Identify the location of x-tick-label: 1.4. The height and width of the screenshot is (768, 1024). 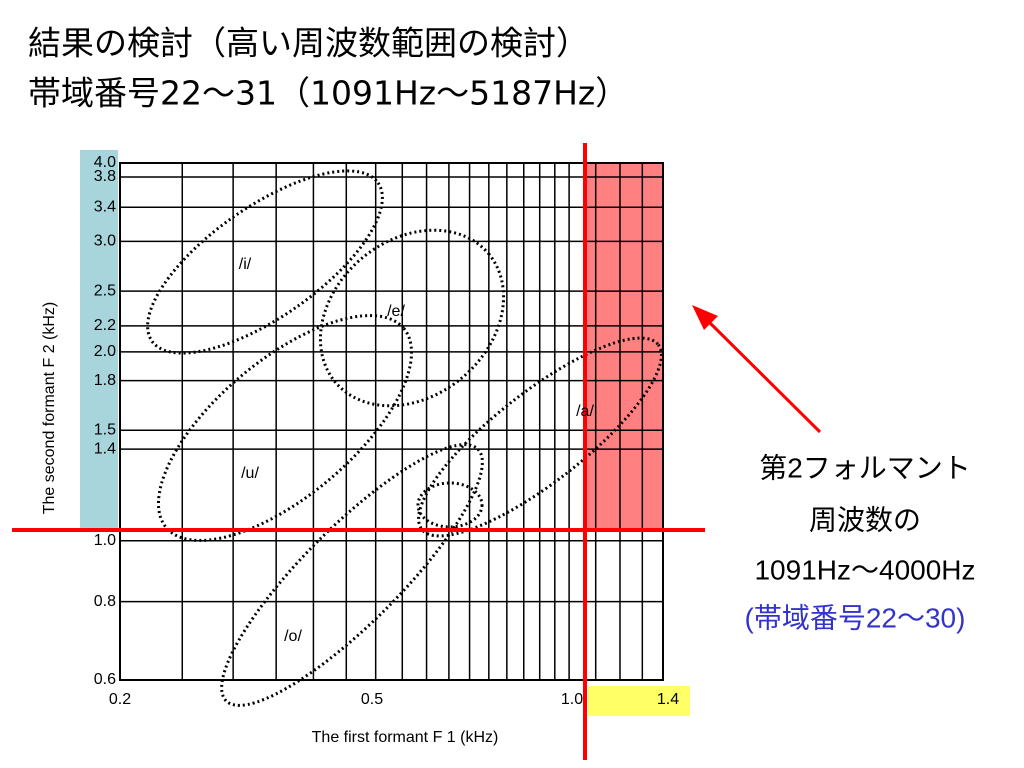
(668, 699).